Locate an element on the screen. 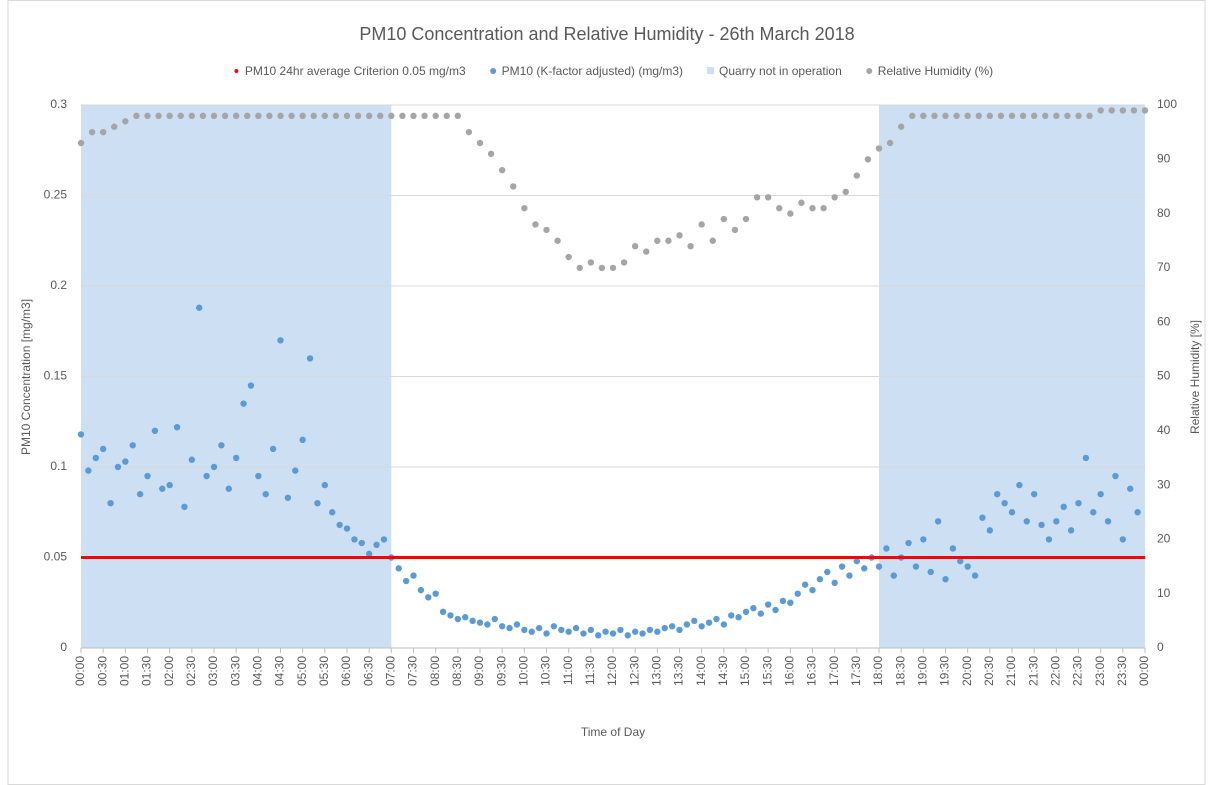 The image size is (1214, 785). y2-tick-label: 90 is located at coordinates (1164, 158).